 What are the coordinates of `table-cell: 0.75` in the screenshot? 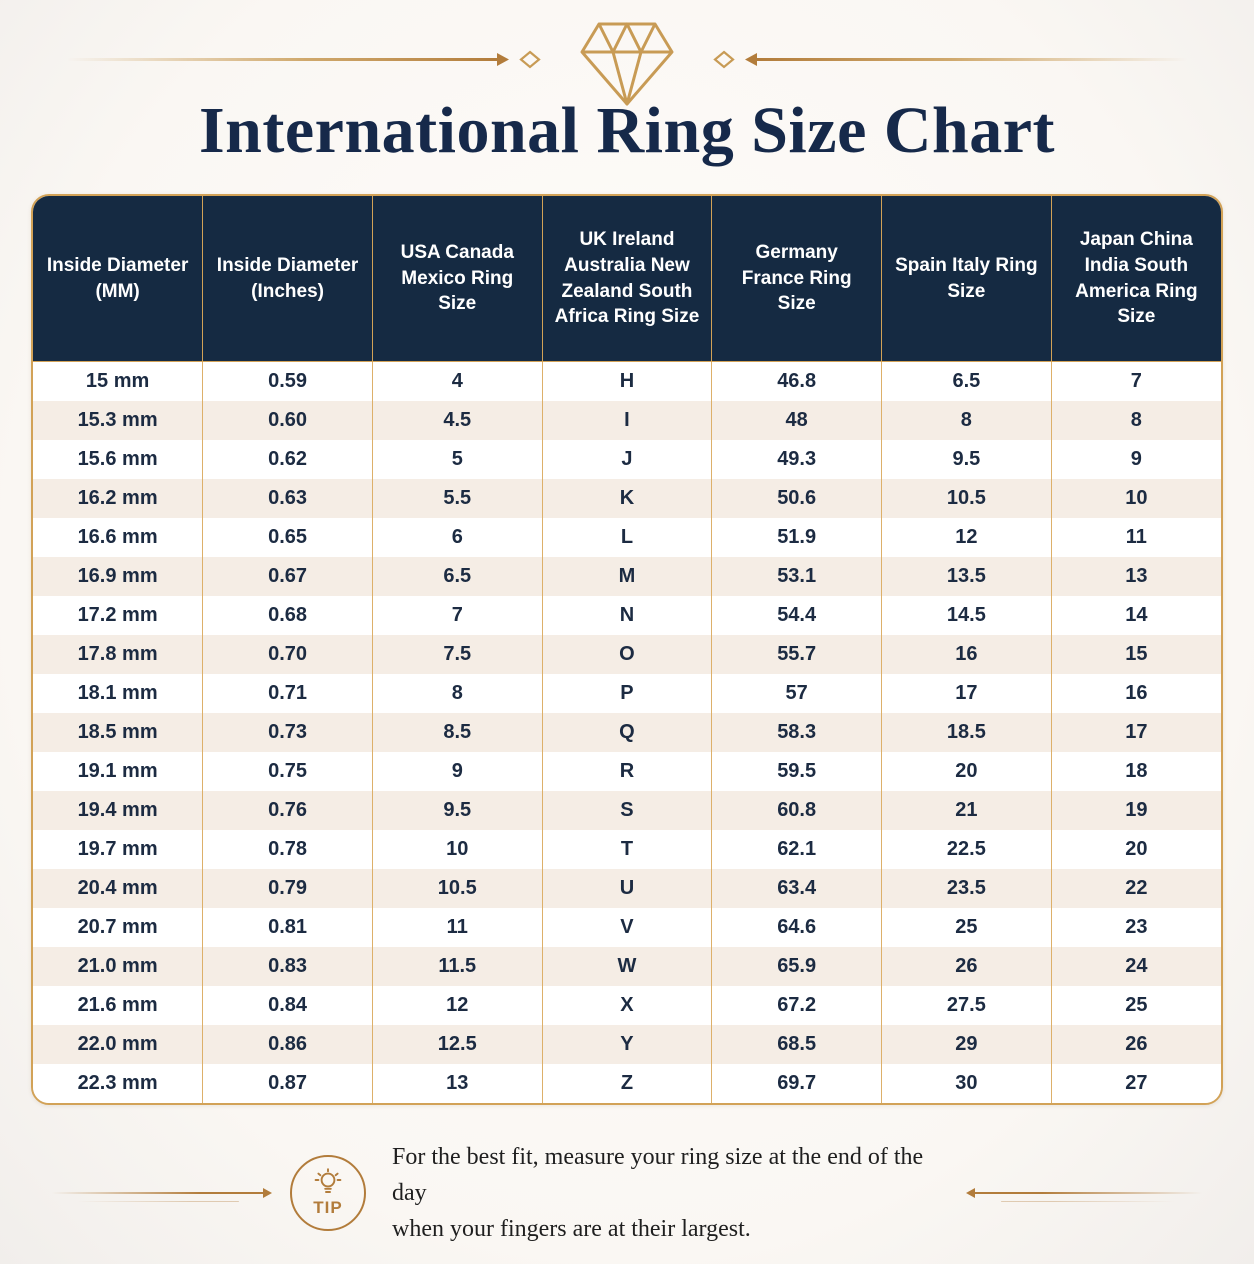 It's located at (287, 771).